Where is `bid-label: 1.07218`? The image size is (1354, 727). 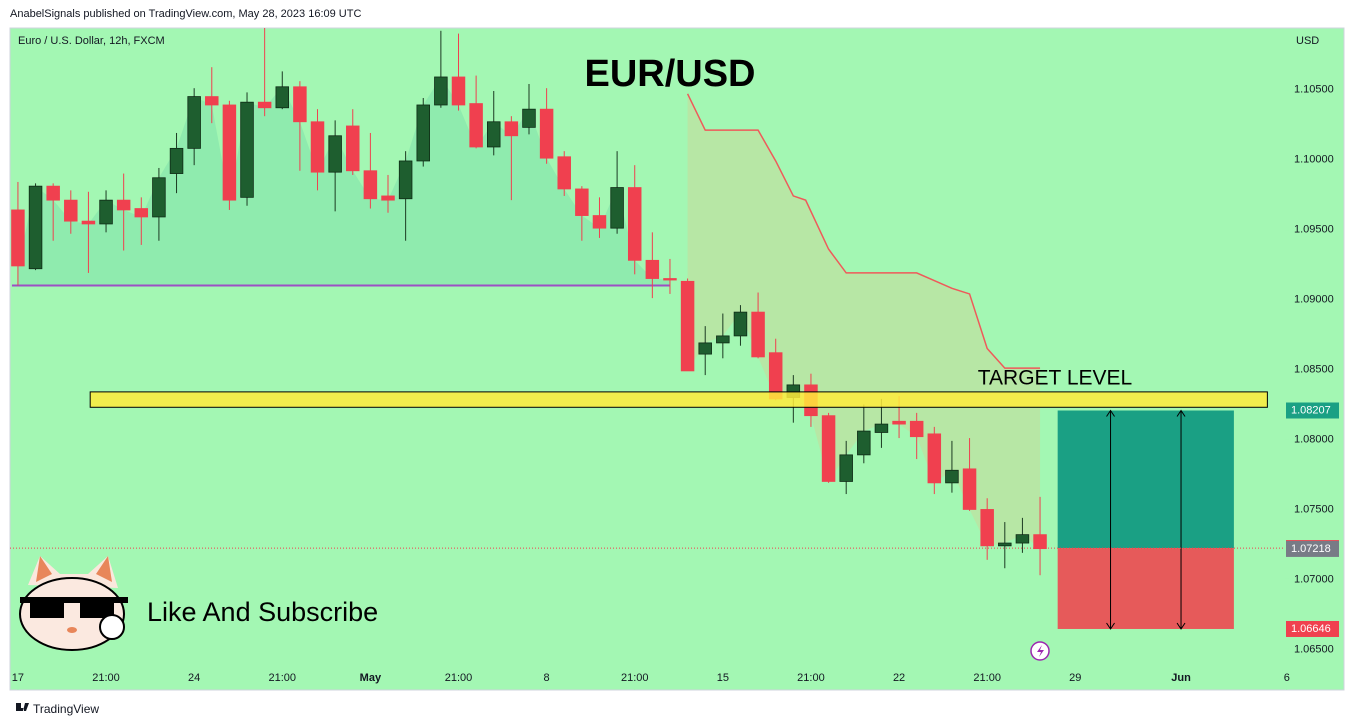 bid-label: 1.07218 is located at coordinates (1311, 549).